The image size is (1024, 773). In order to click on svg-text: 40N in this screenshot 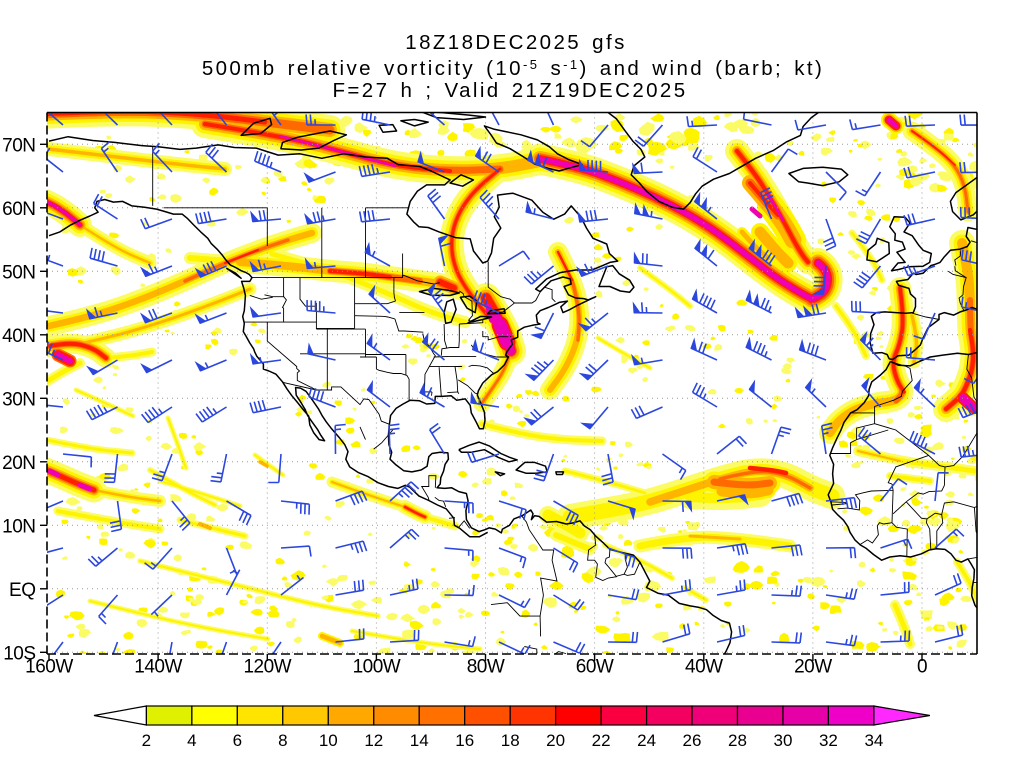, I will do `click(18, 336)`.